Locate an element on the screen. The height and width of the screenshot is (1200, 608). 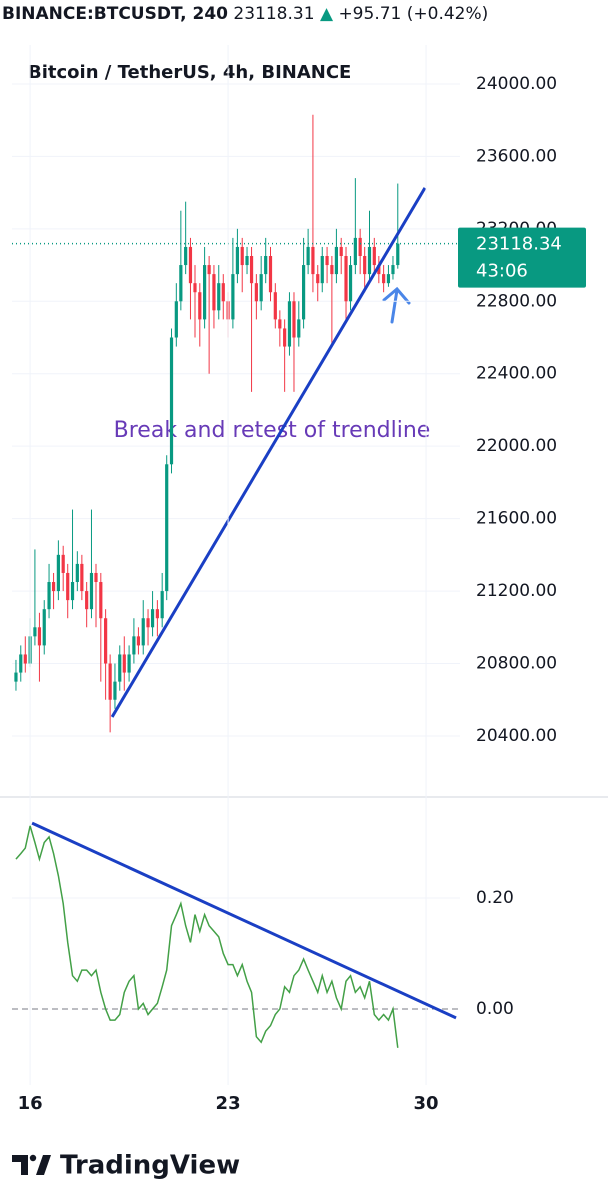
x-tick-label: 23 is located at coordinates (228, 1103).